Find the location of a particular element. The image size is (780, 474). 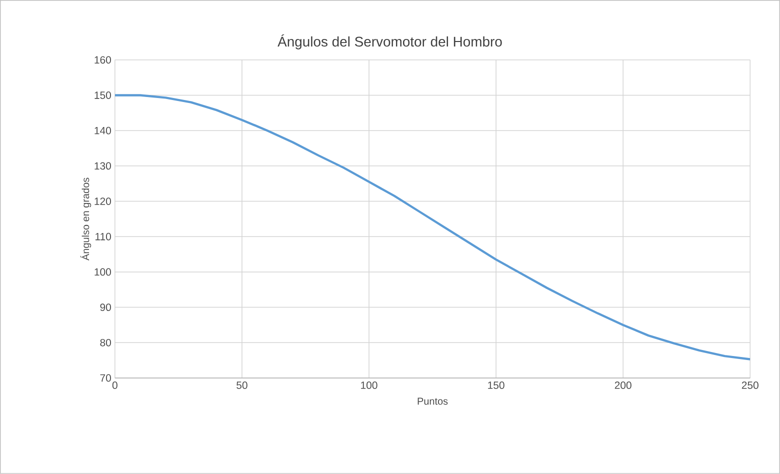

y-tick-label: 110 is located at coordinates (103, 236).